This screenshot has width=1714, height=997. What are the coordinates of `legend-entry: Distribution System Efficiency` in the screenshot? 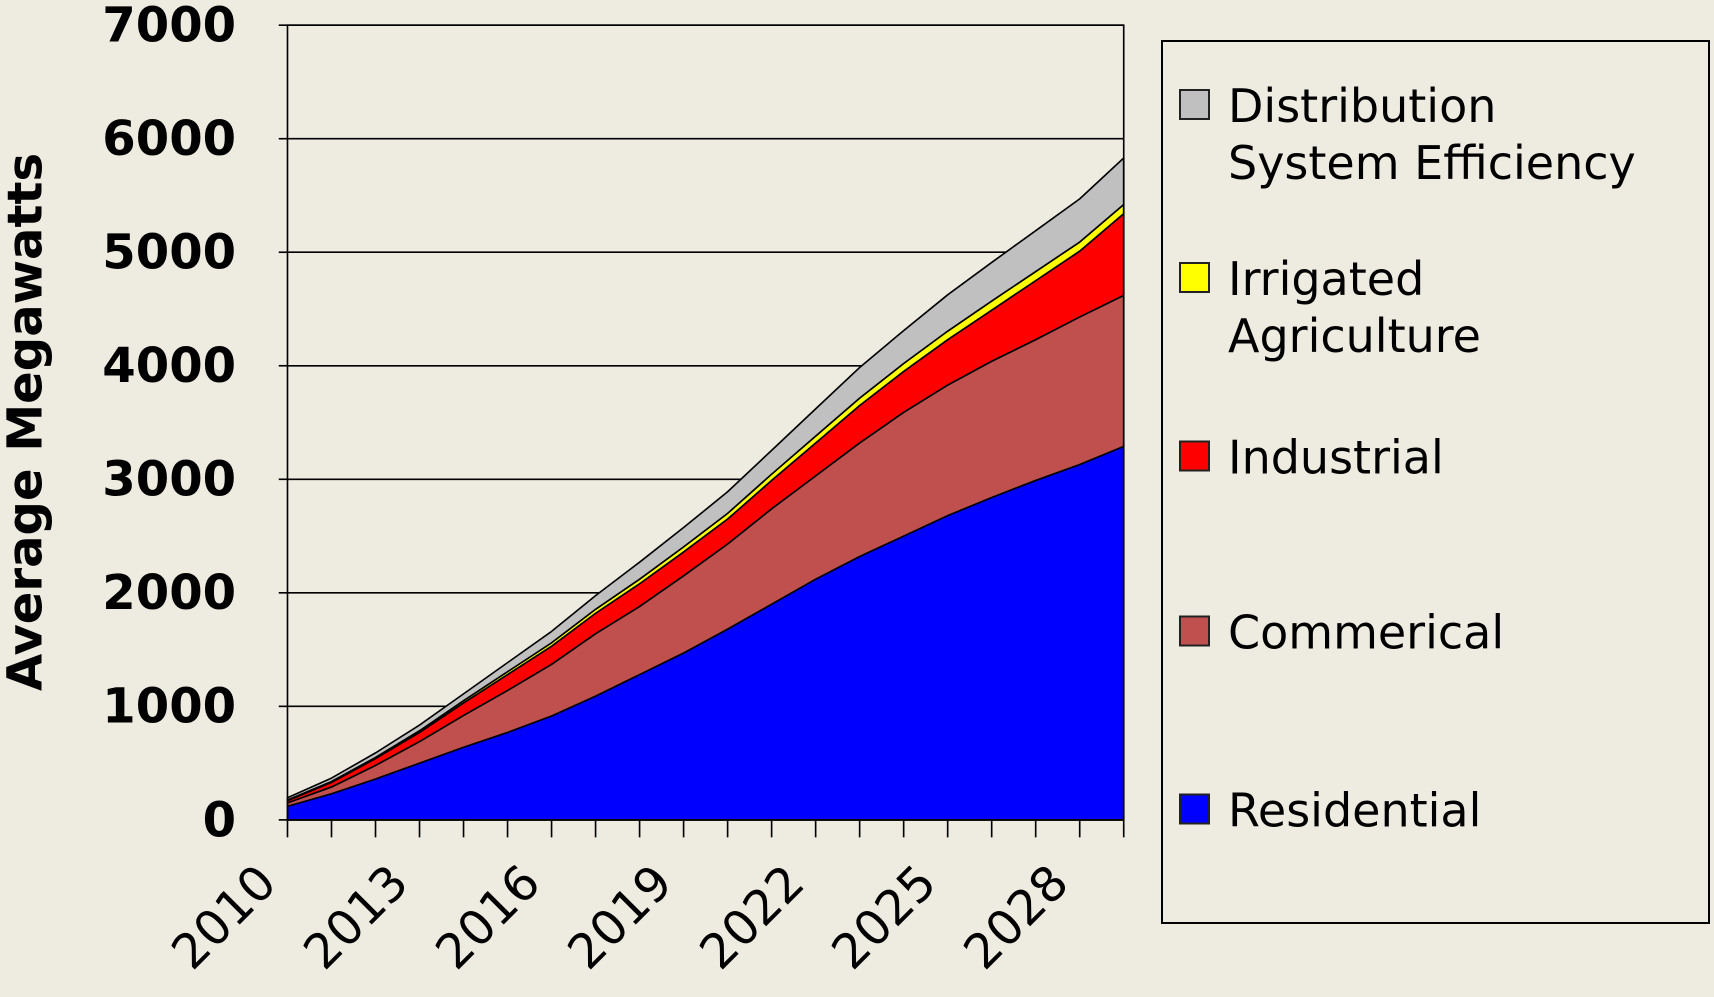 It's located at (1418, 135).